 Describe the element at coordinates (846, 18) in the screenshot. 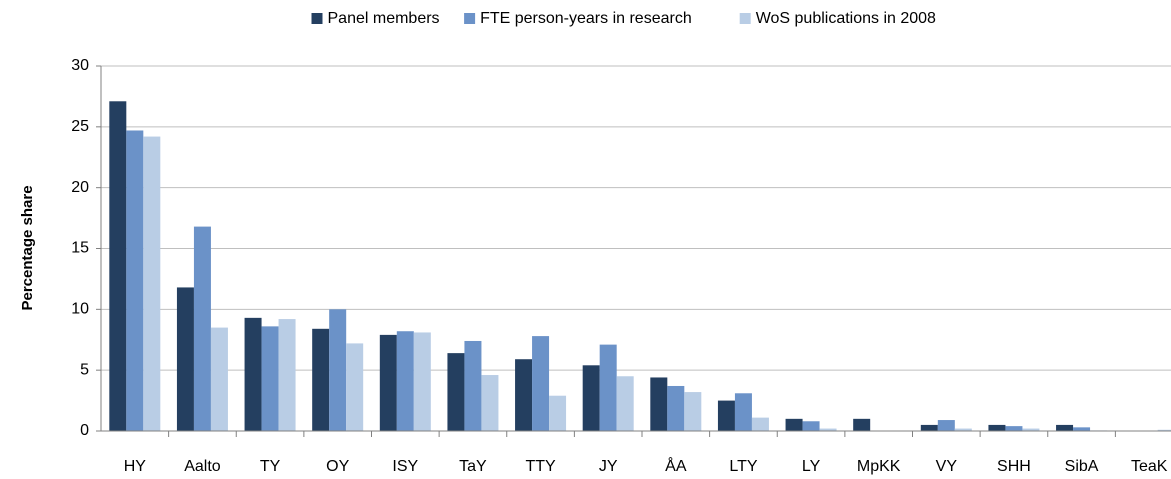

I see `legend-label: WoS publications in 2008` at that location.